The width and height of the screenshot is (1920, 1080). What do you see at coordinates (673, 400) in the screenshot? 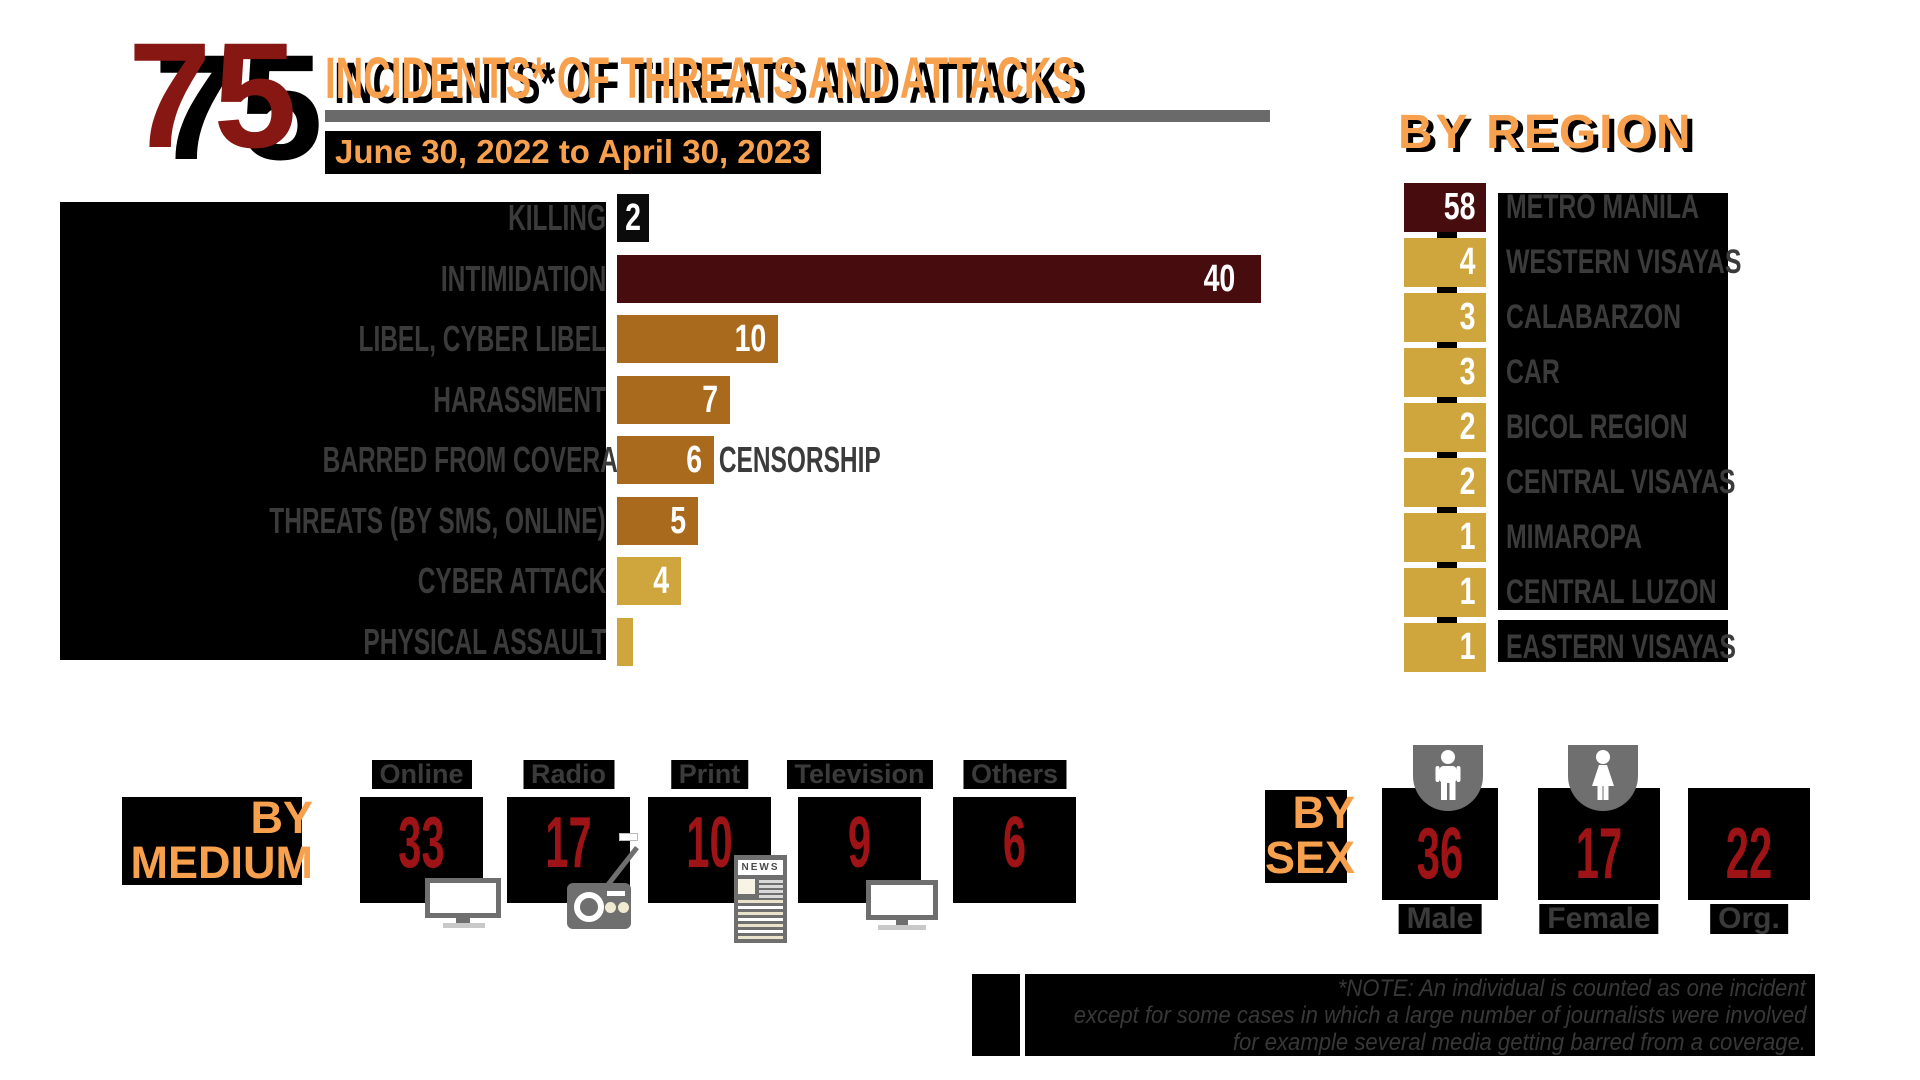
I see `bar-segment: 7` at bounding box center [673, 400].